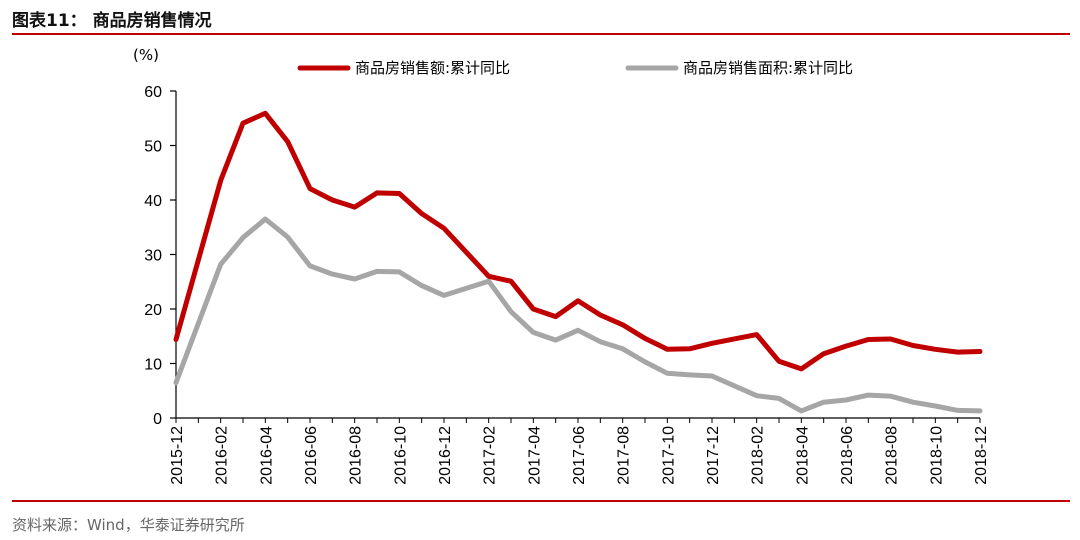  Describe the element at coordinates (579, 455) in the screenshot. I see `x-tick-label: 2017-06` at that location.